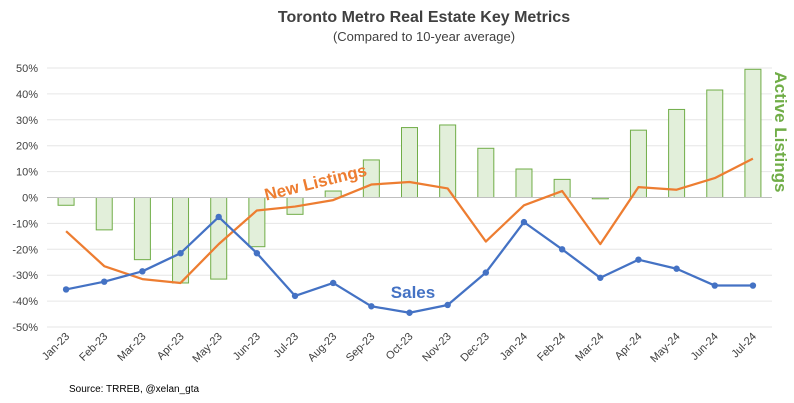 The image size is (794, 403). What do you see at coordinates (629, 347) in the screenshot?
I see `x-tick-label: Apr-24` at bounding box center [629, 347].